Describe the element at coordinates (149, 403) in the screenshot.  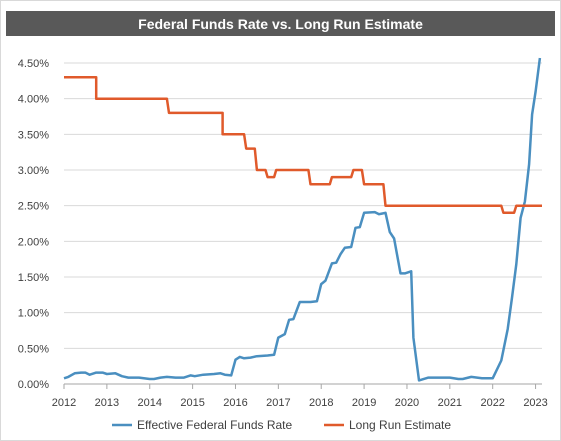
I see `x-tick-label: 2014` at that location.